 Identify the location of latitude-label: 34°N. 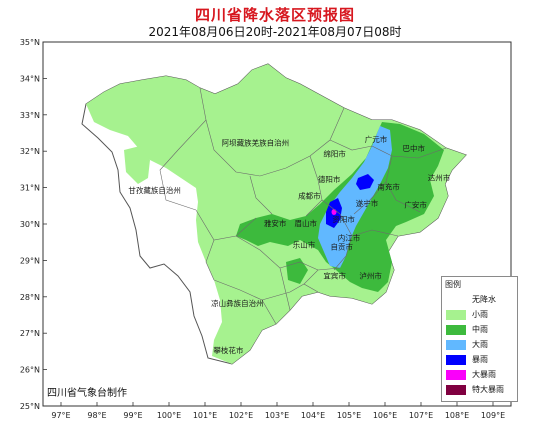
(30, 78).